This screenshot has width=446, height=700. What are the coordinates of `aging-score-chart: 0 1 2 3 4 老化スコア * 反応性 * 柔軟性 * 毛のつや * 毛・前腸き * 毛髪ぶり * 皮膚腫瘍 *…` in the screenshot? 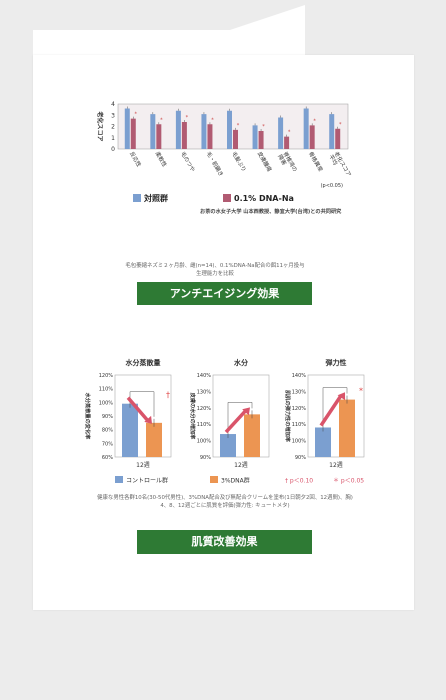 It's located at (224, 158).